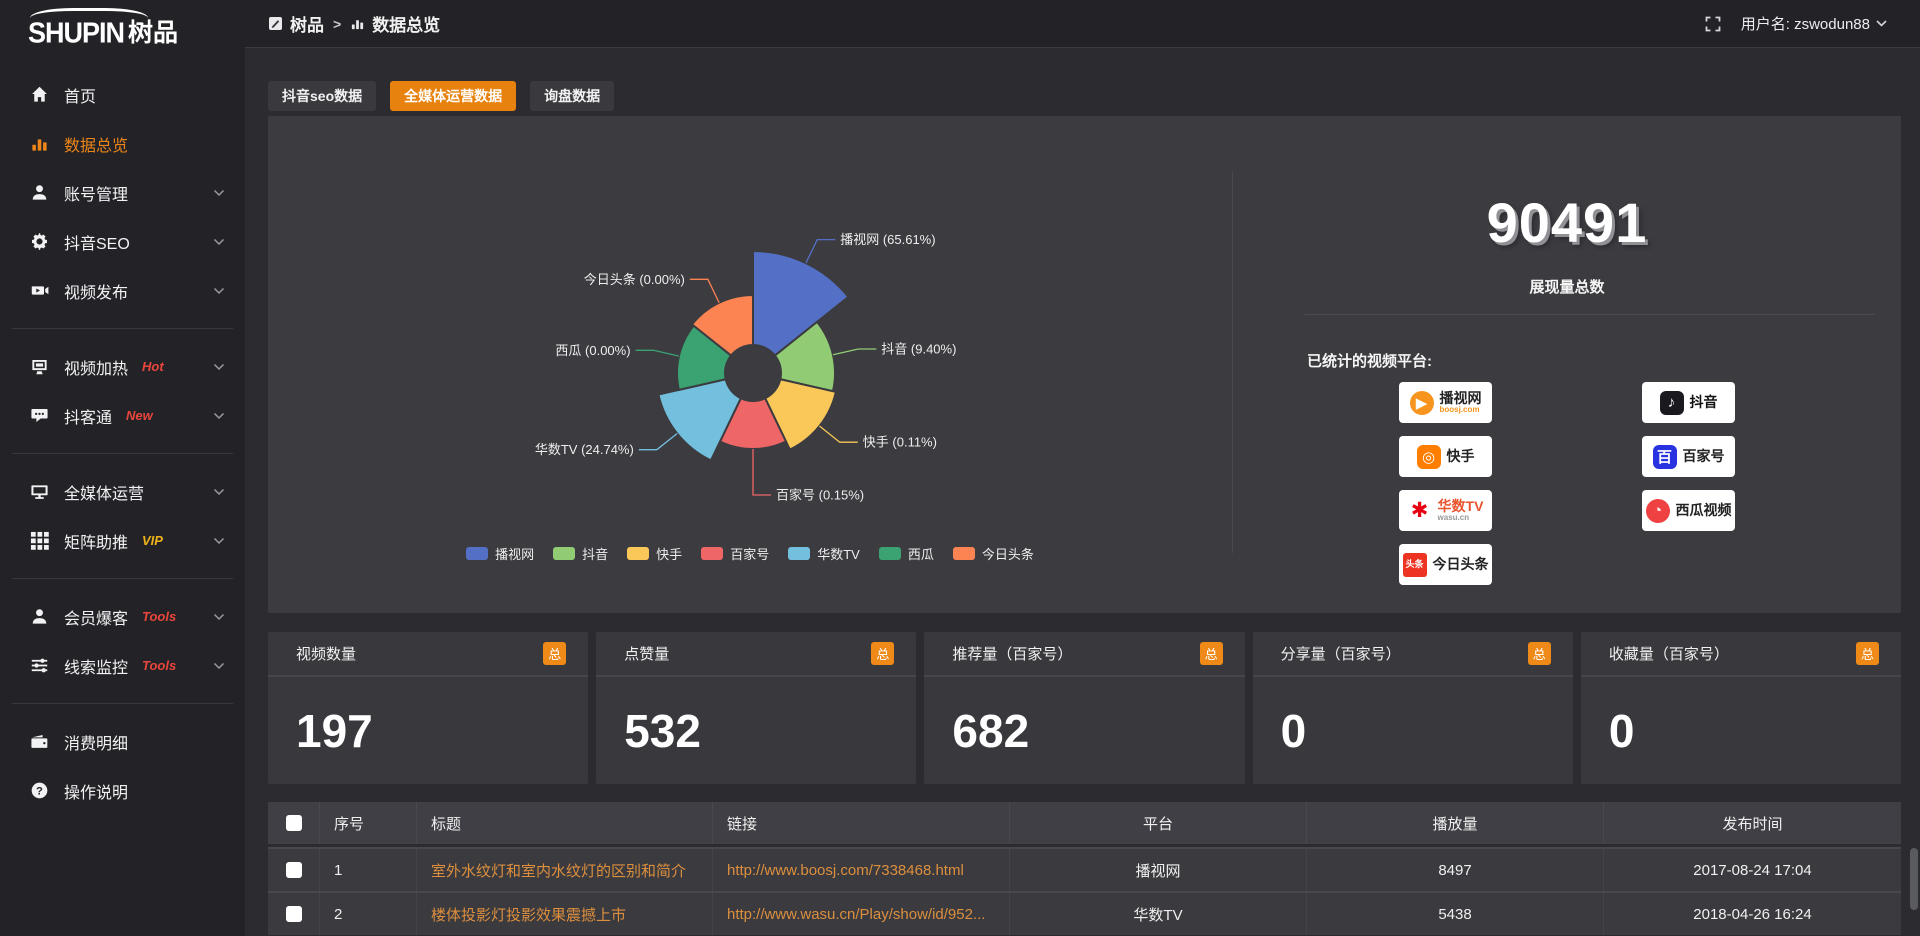 The width and height of the screenshot is (1920, 936). What do you see at coordinates (580, 553) in the screenshot?
I see `legend-item-抖音: 抖音` at bounding box center [580, 553].